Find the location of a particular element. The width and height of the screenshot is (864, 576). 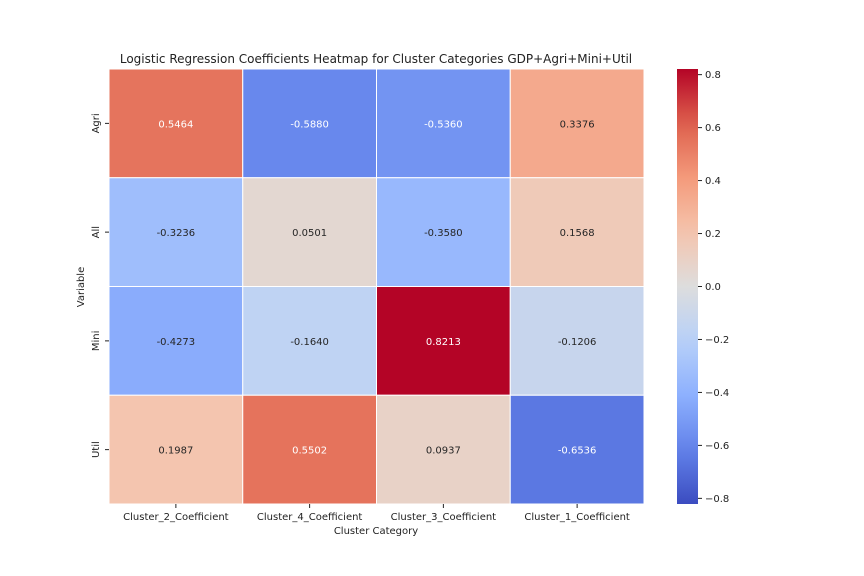

x-tick-label: Cluster_1_Coefficient is located at coordinates (577, 517).